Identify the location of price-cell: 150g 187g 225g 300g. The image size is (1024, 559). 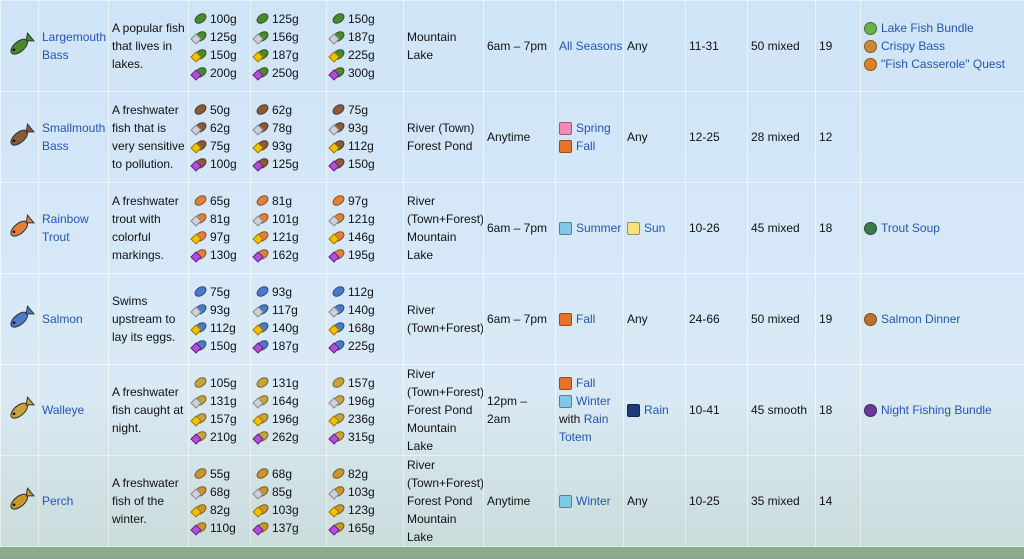
(365, 46).